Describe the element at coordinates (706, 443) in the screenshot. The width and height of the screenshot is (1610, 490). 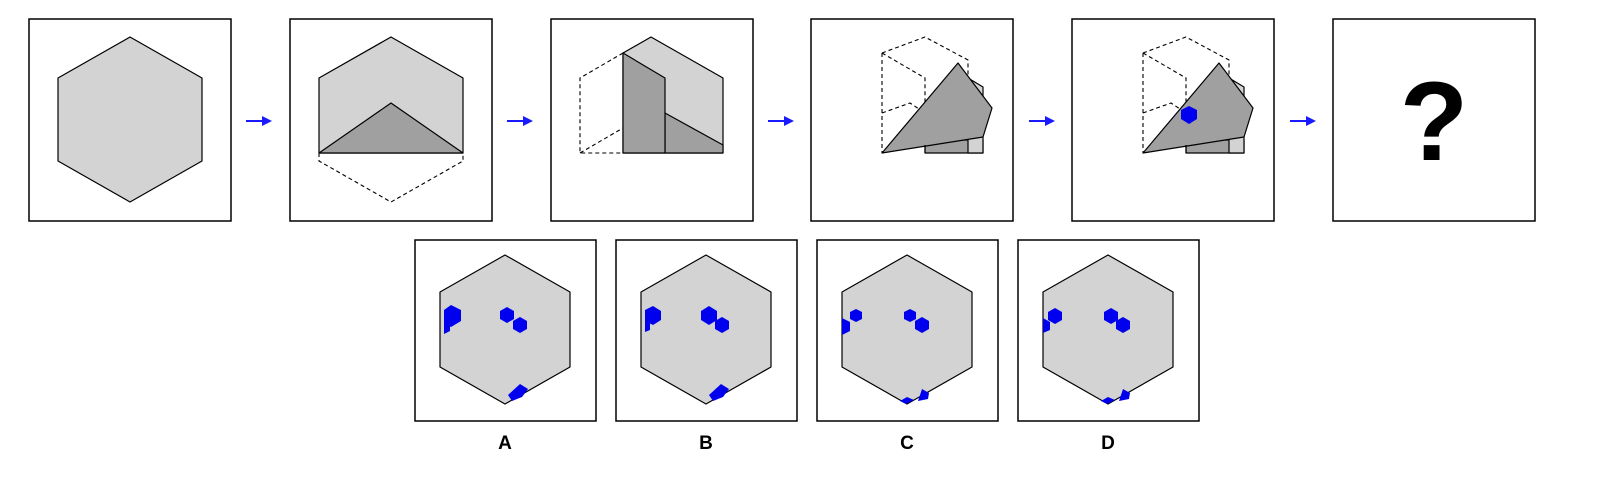
I see `option-b-label: B` at that location.